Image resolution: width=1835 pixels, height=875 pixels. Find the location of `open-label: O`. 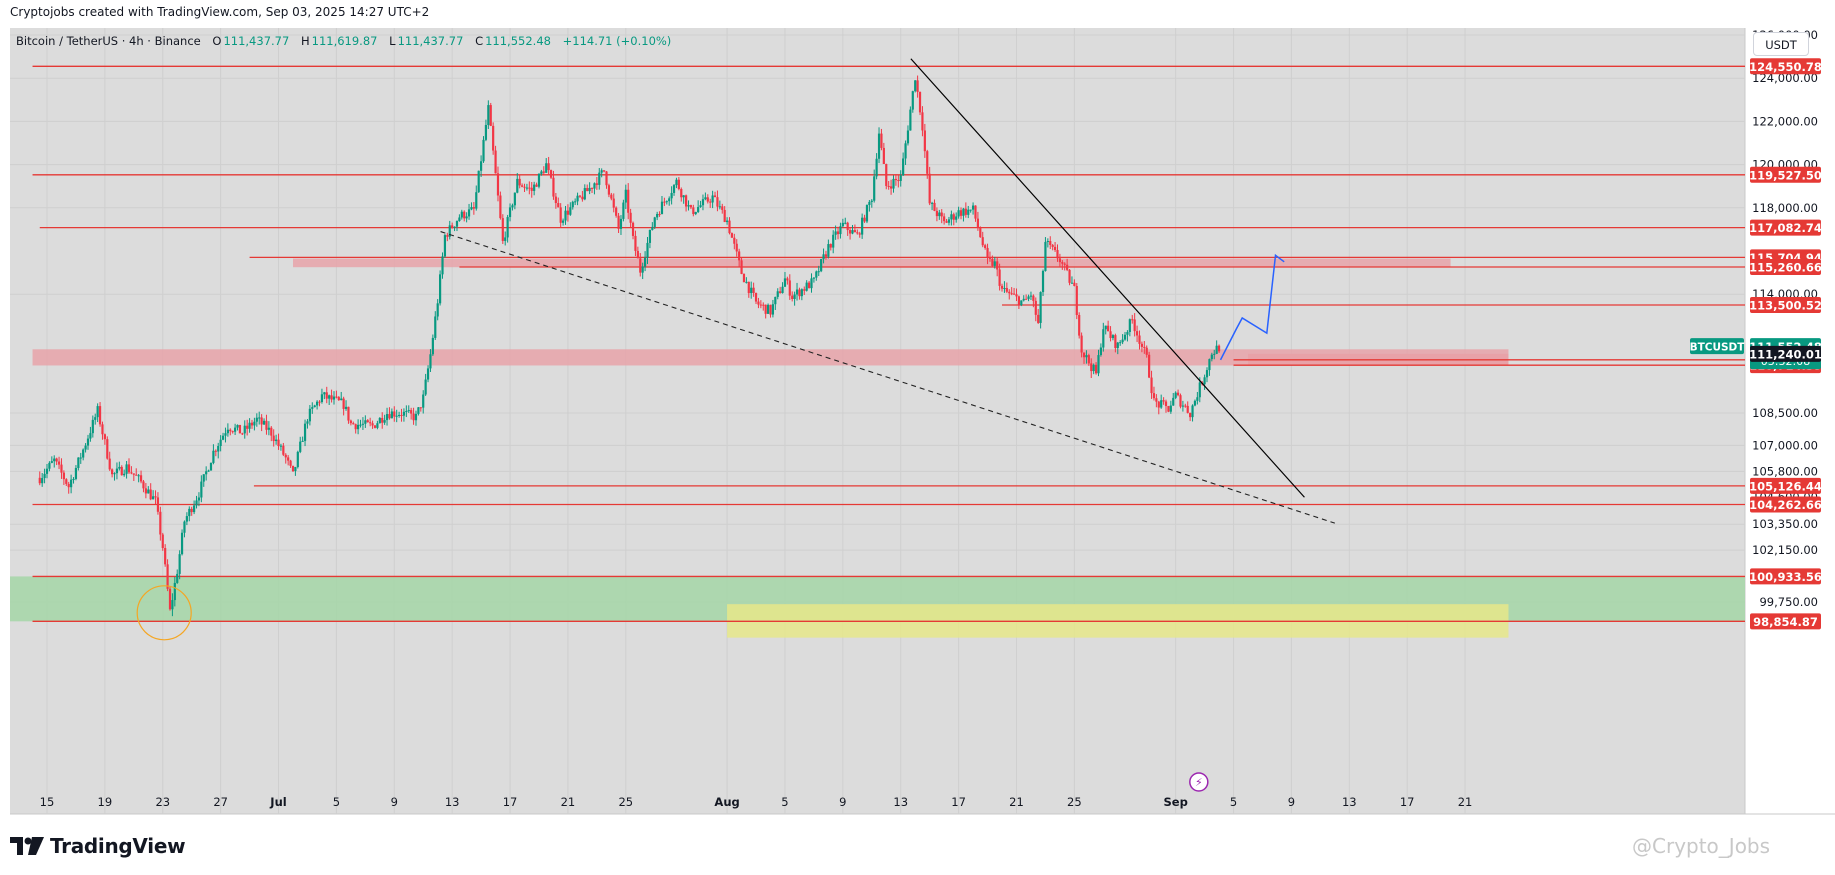

open-label: O is located at coordinates (217, 41).